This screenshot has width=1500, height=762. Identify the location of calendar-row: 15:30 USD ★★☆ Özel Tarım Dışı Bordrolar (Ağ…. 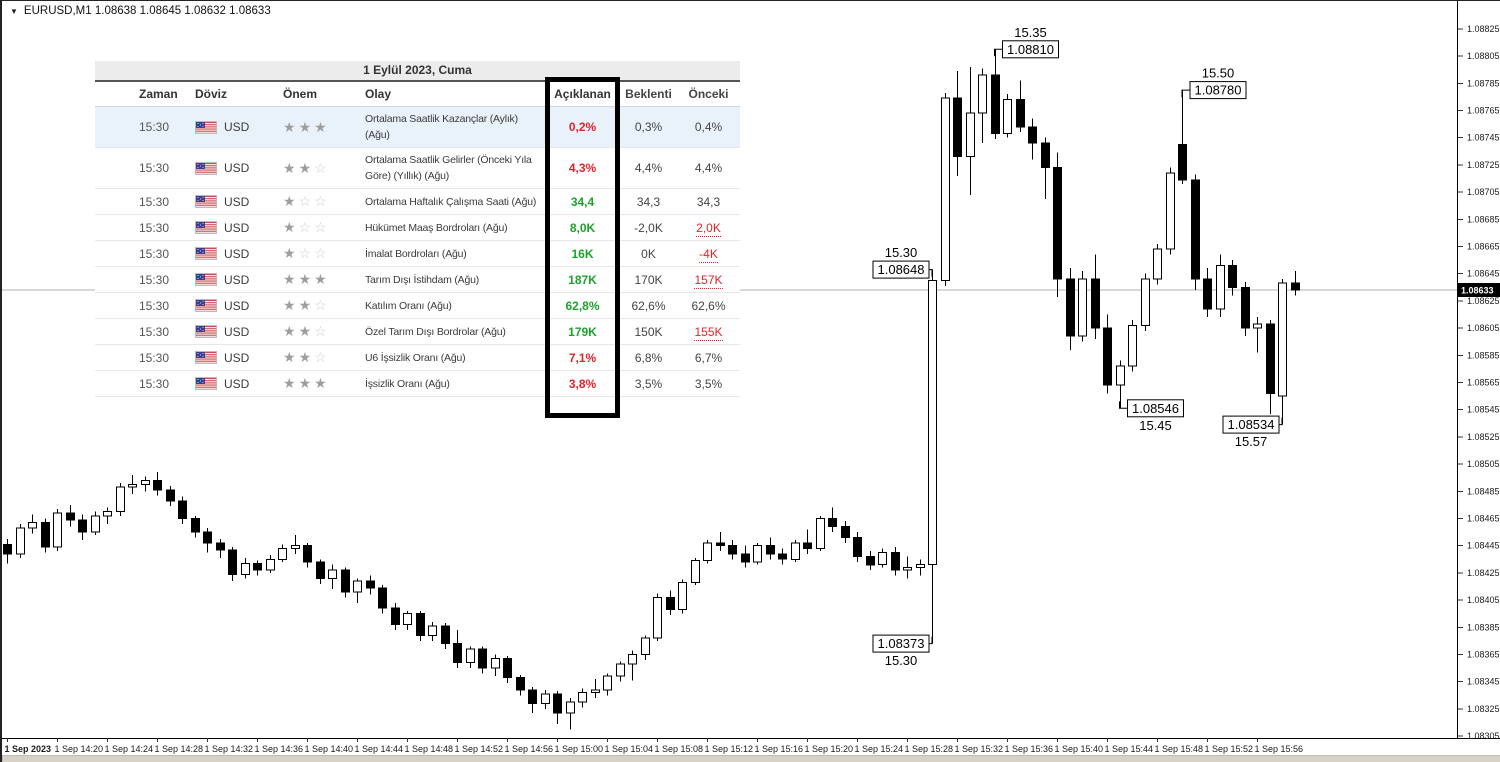
(417, 332).